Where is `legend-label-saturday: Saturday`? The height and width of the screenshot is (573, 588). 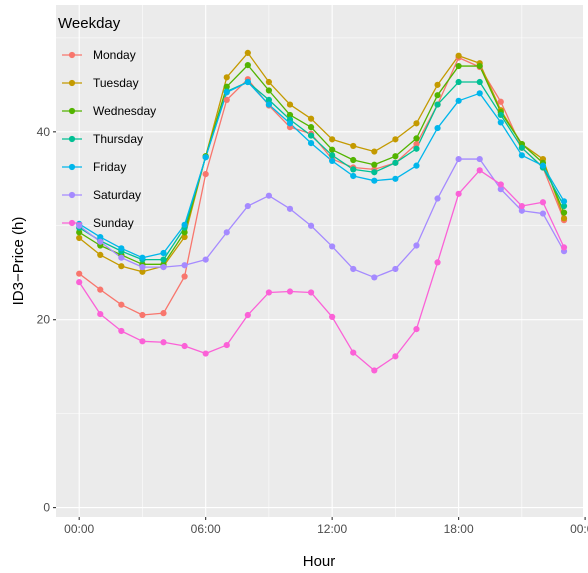
legend-label-saturday: Saturday is located at coordinates (117, 195).